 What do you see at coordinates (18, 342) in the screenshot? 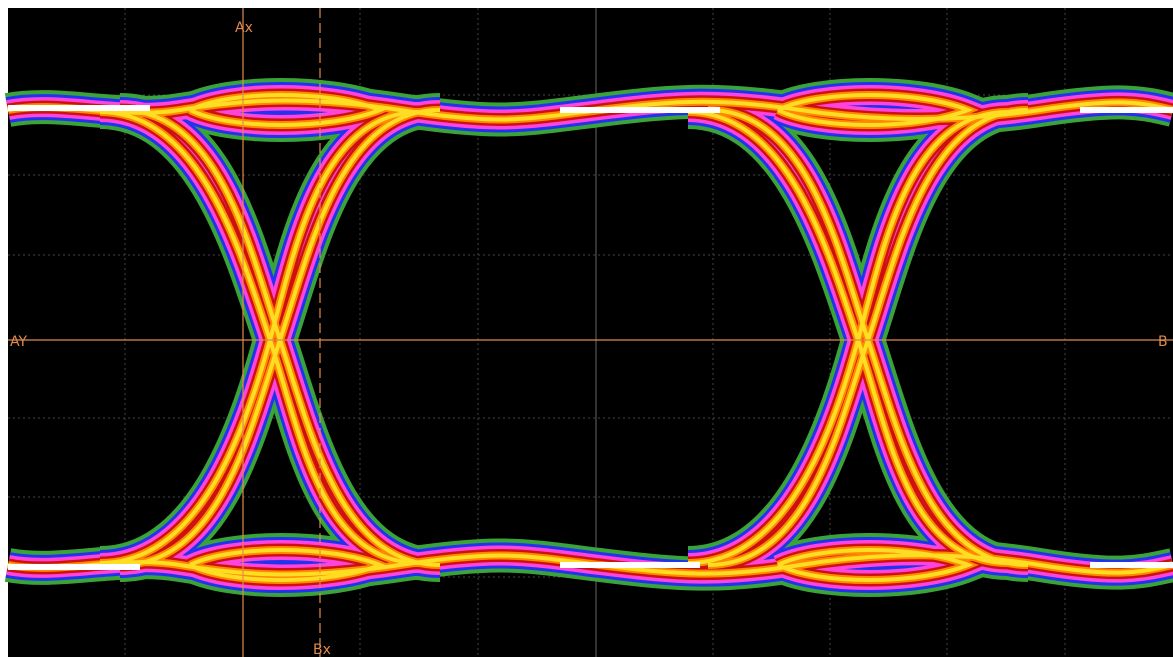
I see `cursor-label: AY` at bounding box center [18, 342].